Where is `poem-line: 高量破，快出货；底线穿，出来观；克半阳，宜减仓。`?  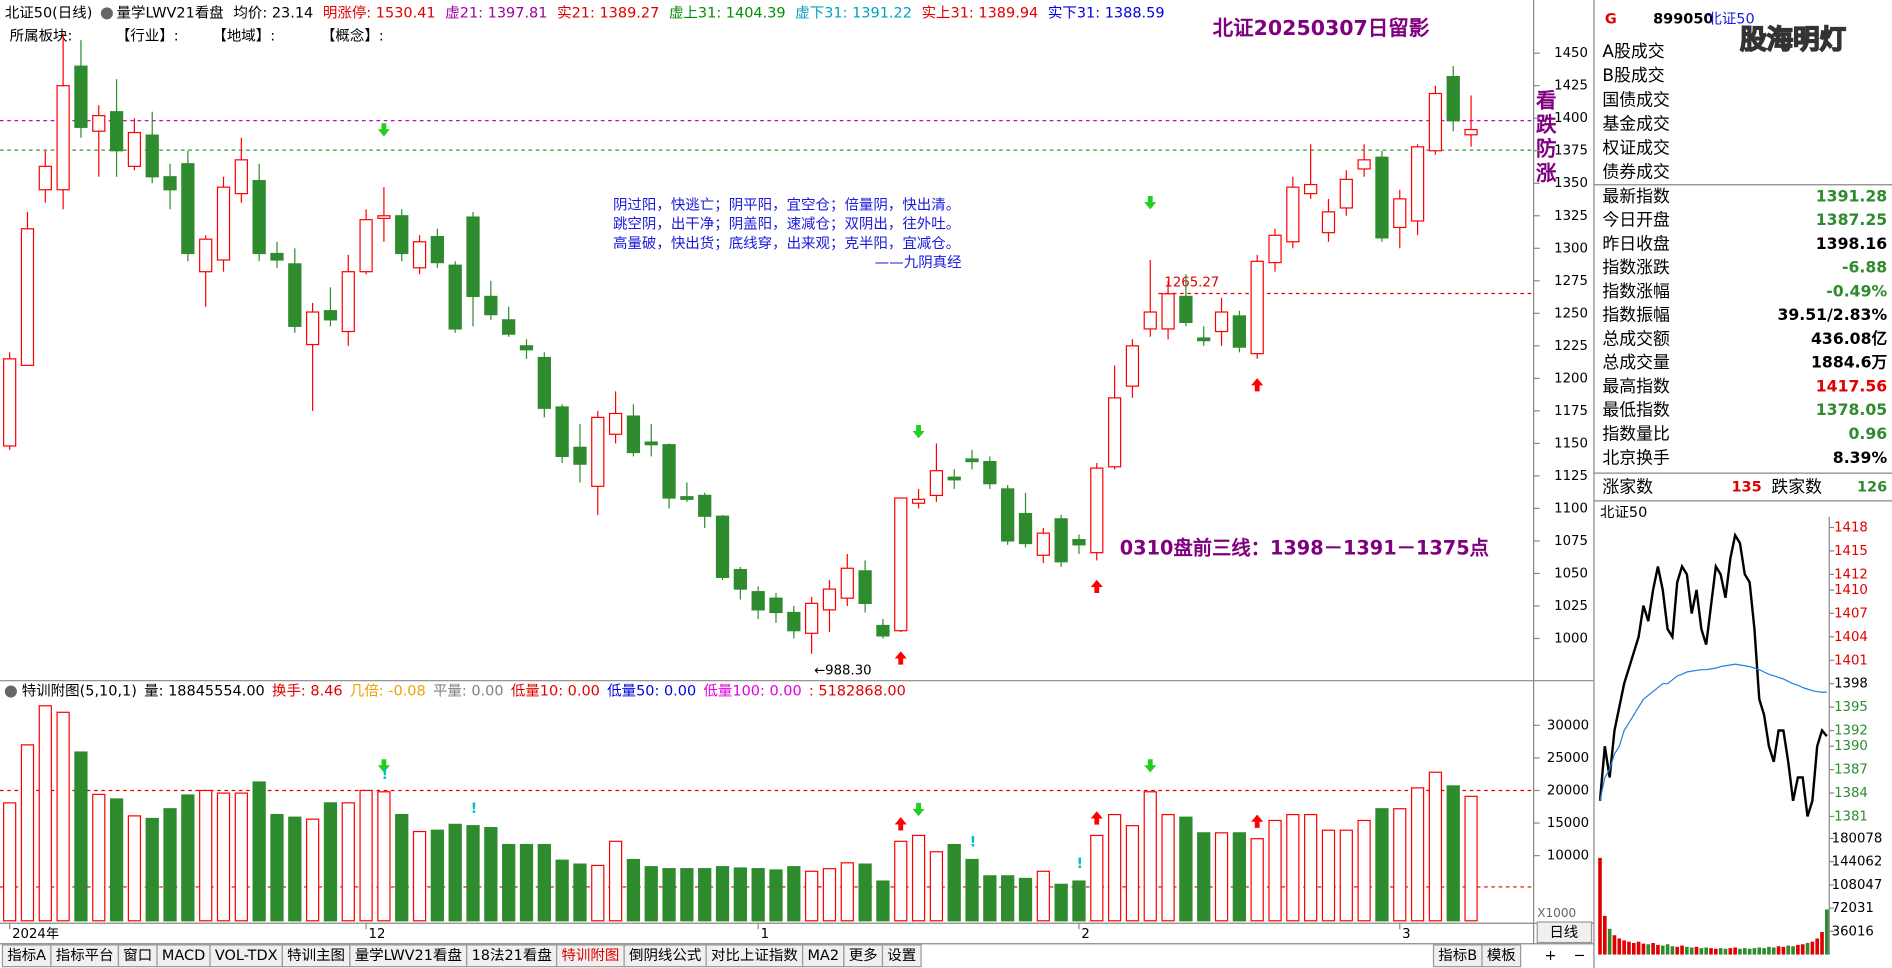
poem-line: 高量破，快出货；底线穿，出来观；克半阳，宜减仓。 is located at coordinates (786, 243).